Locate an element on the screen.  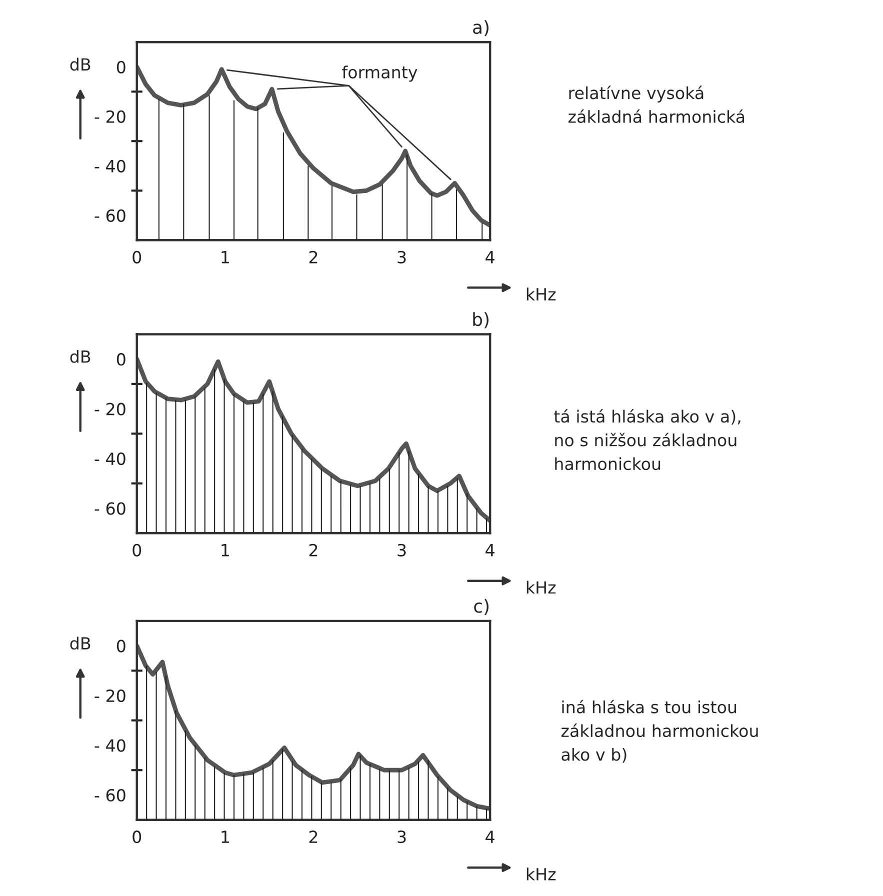
text: tá istá hláska ako v a), no s nižšou základnou harmonickou is located at coordinates (647, 439).